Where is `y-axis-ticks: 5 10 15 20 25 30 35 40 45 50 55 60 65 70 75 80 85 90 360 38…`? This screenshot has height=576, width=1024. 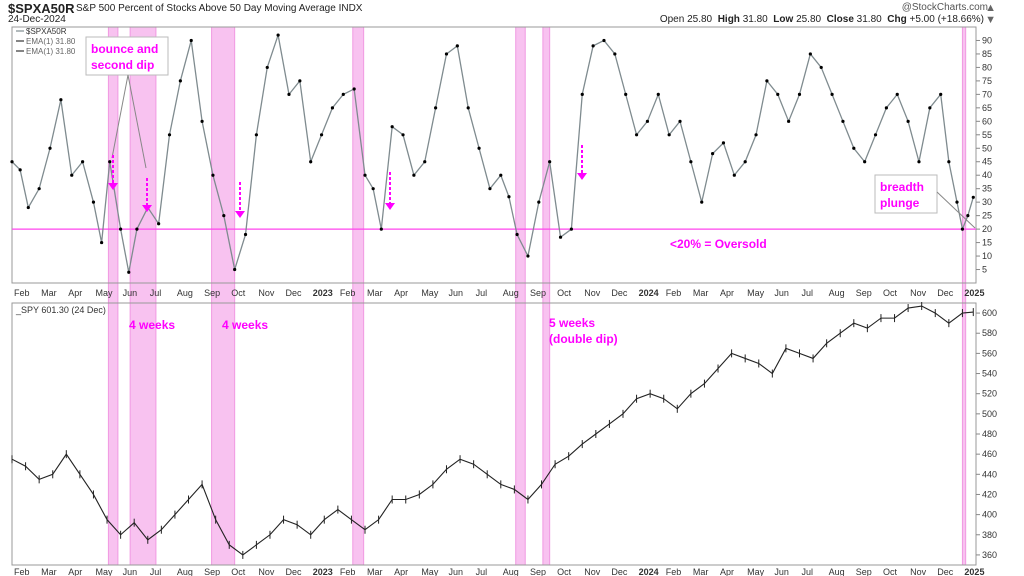 y-axis-ticks: 5 10 15 20 25 30 35 40 45 50 55 60 65 70 75 80 85 90 360 38… is located at coordinates (986, 297).